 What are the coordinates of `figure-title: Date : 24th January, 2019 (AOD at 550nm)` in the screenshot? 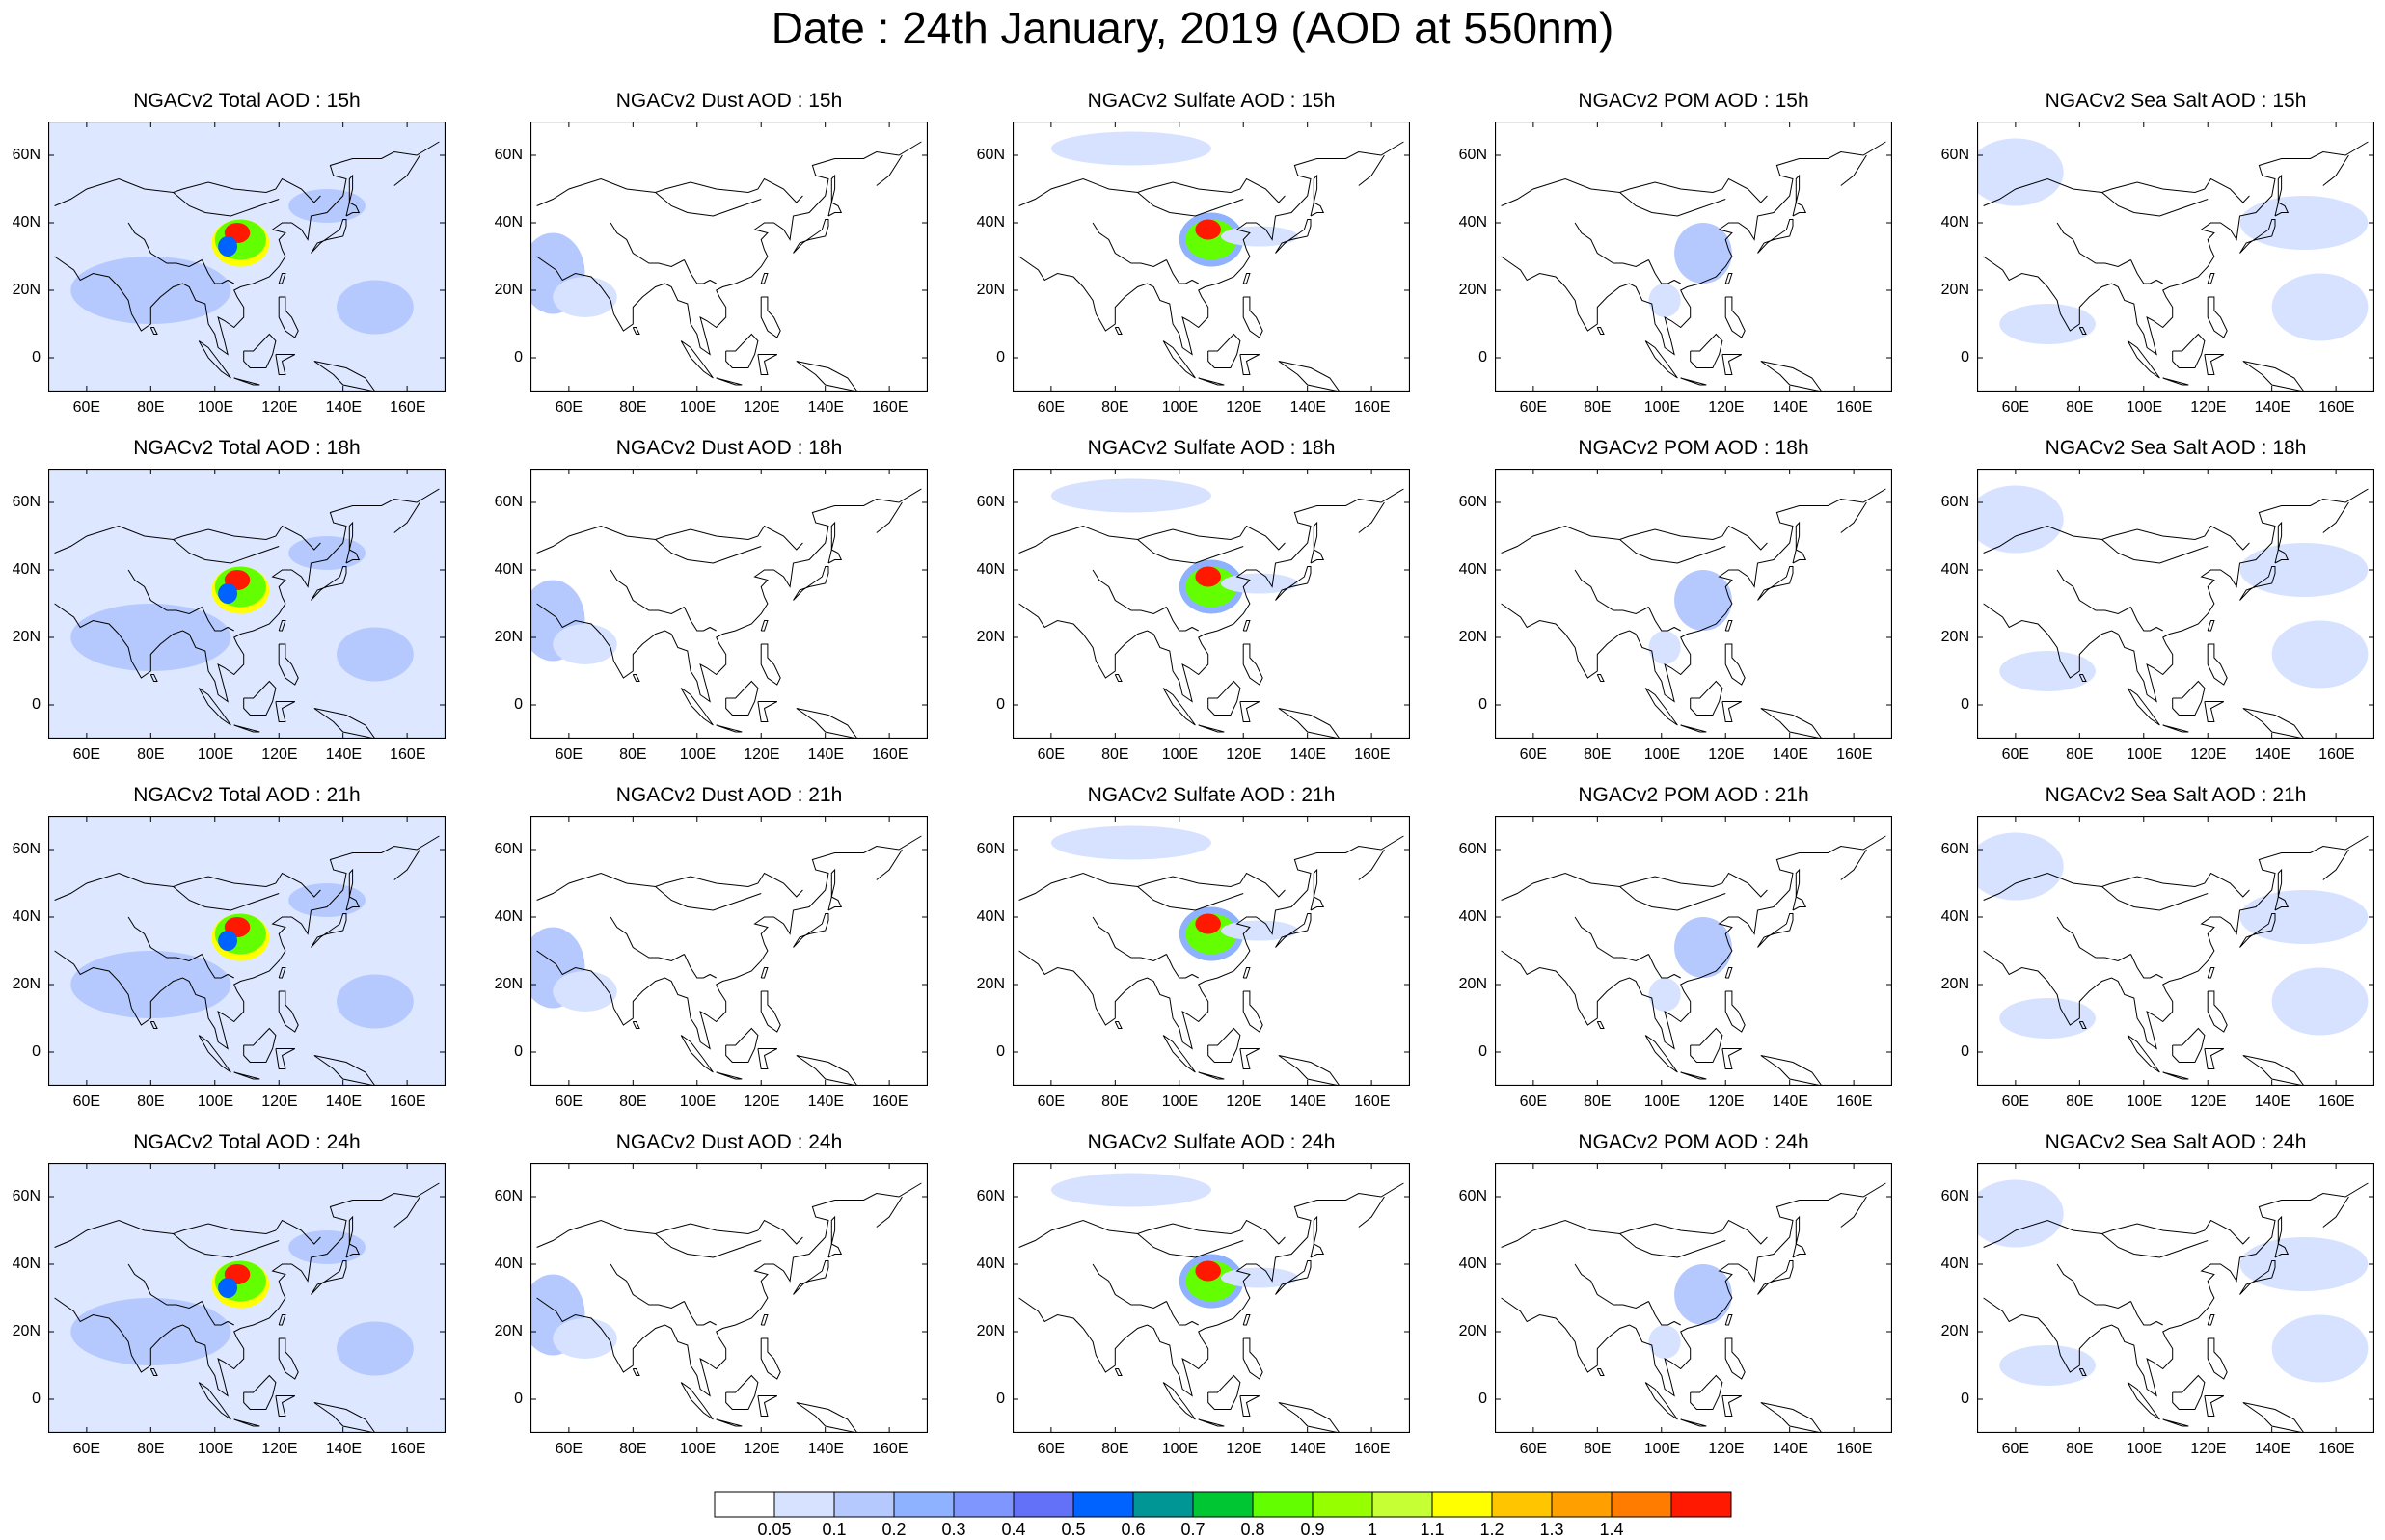 It's located at (1192, 28).